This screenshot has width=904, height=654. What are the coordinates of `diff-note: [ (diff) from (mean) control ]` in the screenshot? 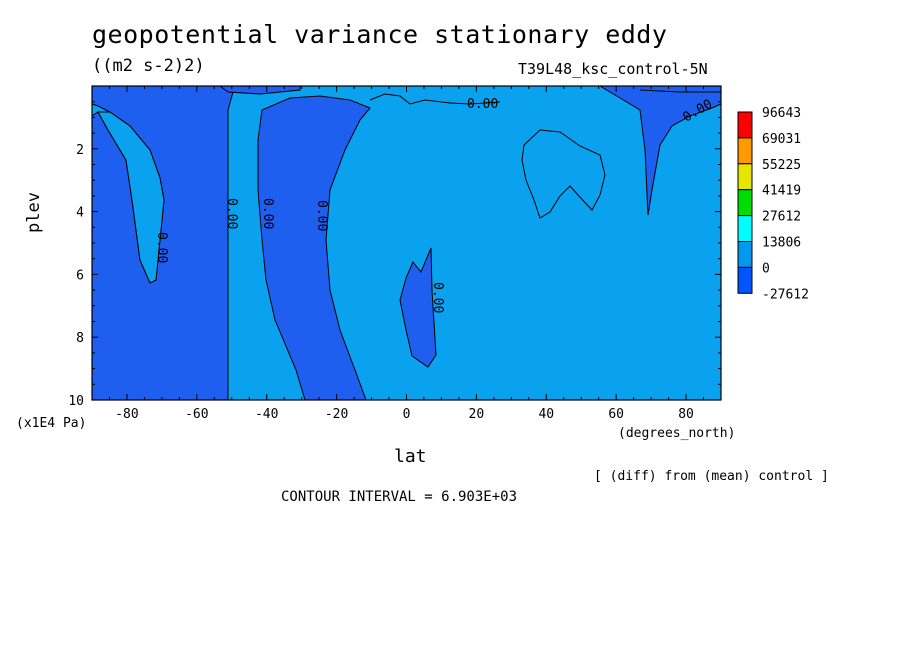 It's located at (711, 476).